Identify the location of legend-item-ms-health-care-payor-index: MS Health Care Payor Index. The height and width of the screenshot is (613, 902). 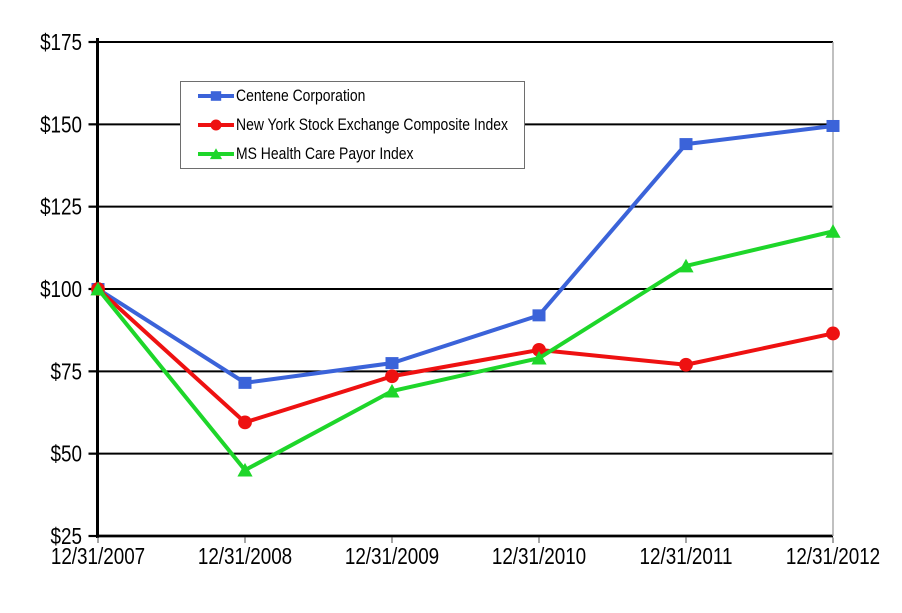
(360, 154).